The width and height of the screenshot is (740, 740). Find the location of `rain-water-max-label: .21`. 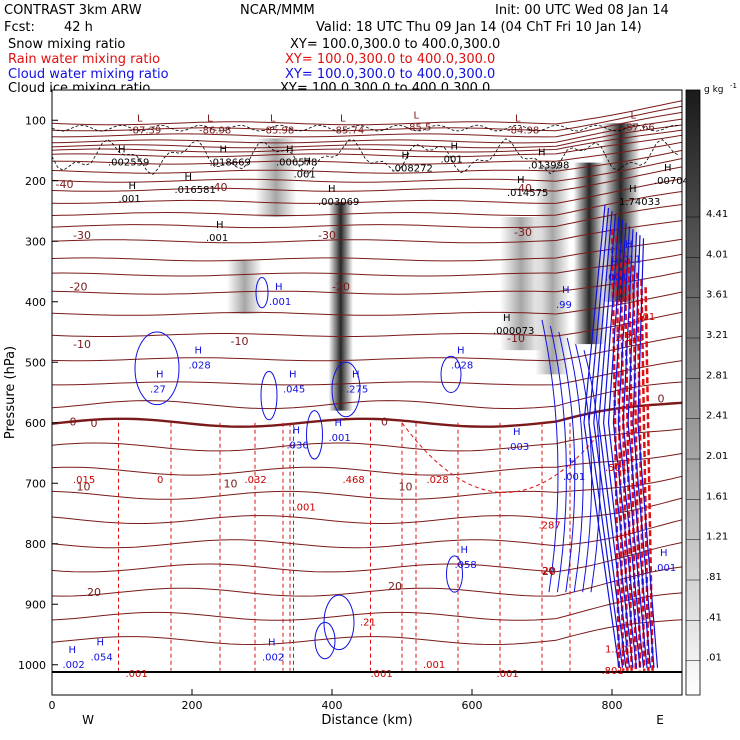

rain-water-max-label: .21 is located at coordinates (368, 622).